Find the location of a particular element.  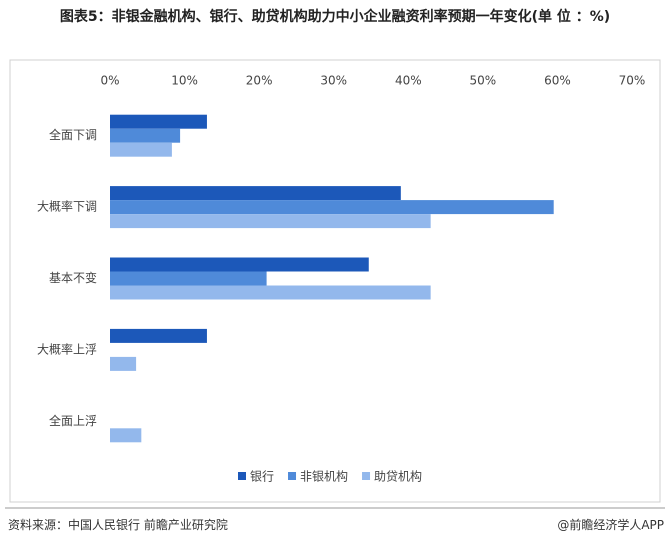

credit: @前瞻经济学人APP is located at coordinates (610, 525).